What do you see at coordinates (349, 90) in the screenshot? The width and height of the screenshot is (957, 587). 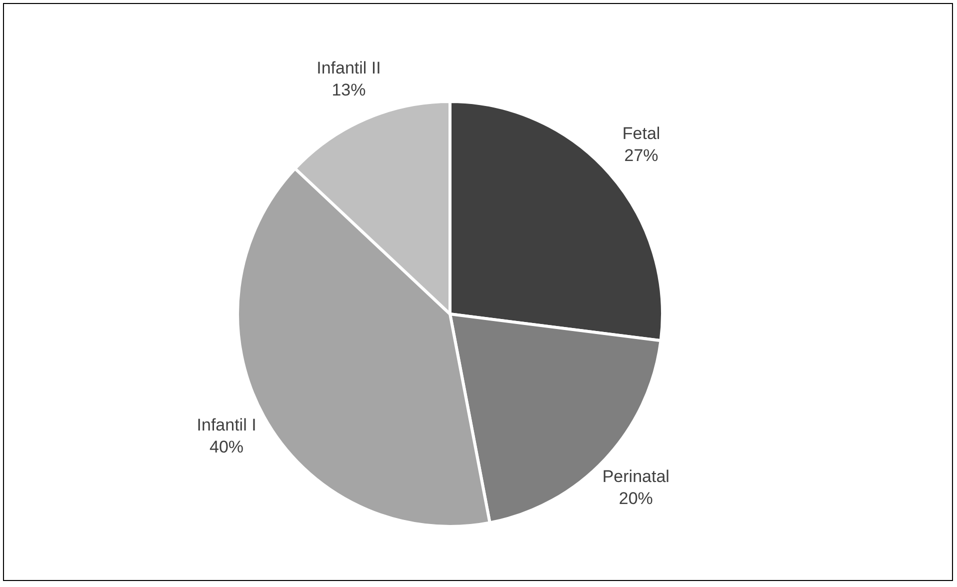 I see `data-label: 13%` at bounding box center [349, 90].